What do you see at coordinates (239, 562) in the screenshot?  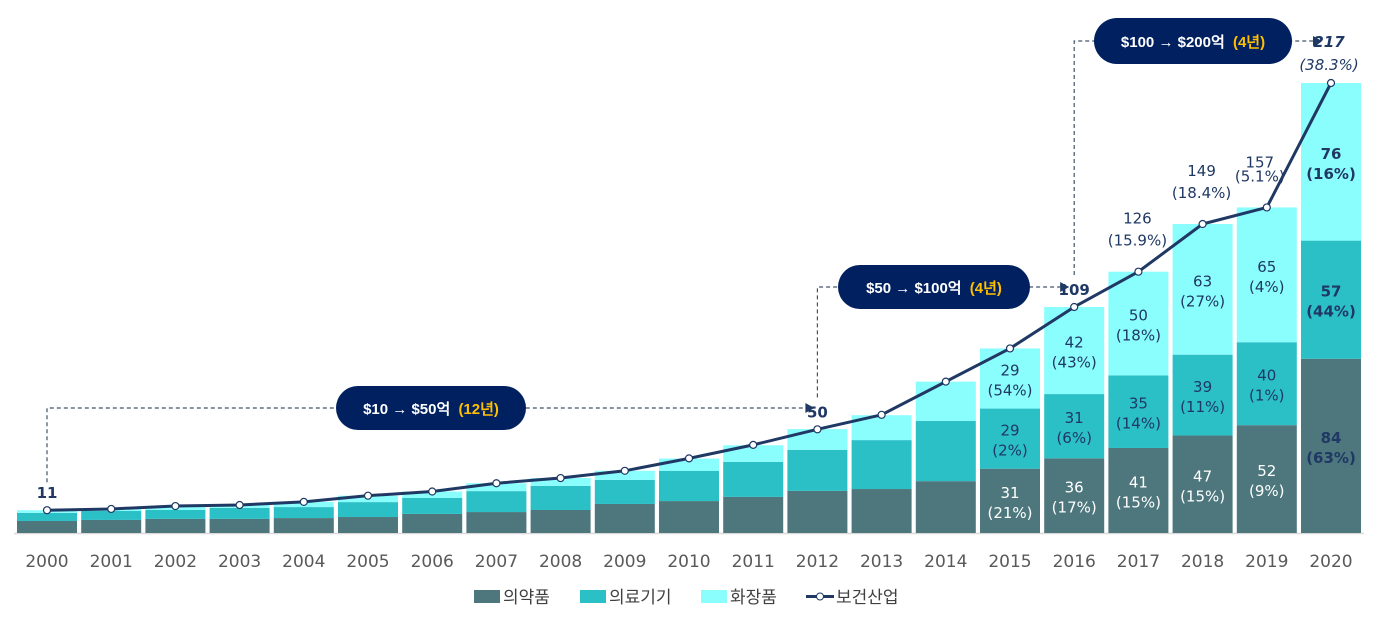 I see `x-tick-label: 2003` at bounding box center [239, 562].